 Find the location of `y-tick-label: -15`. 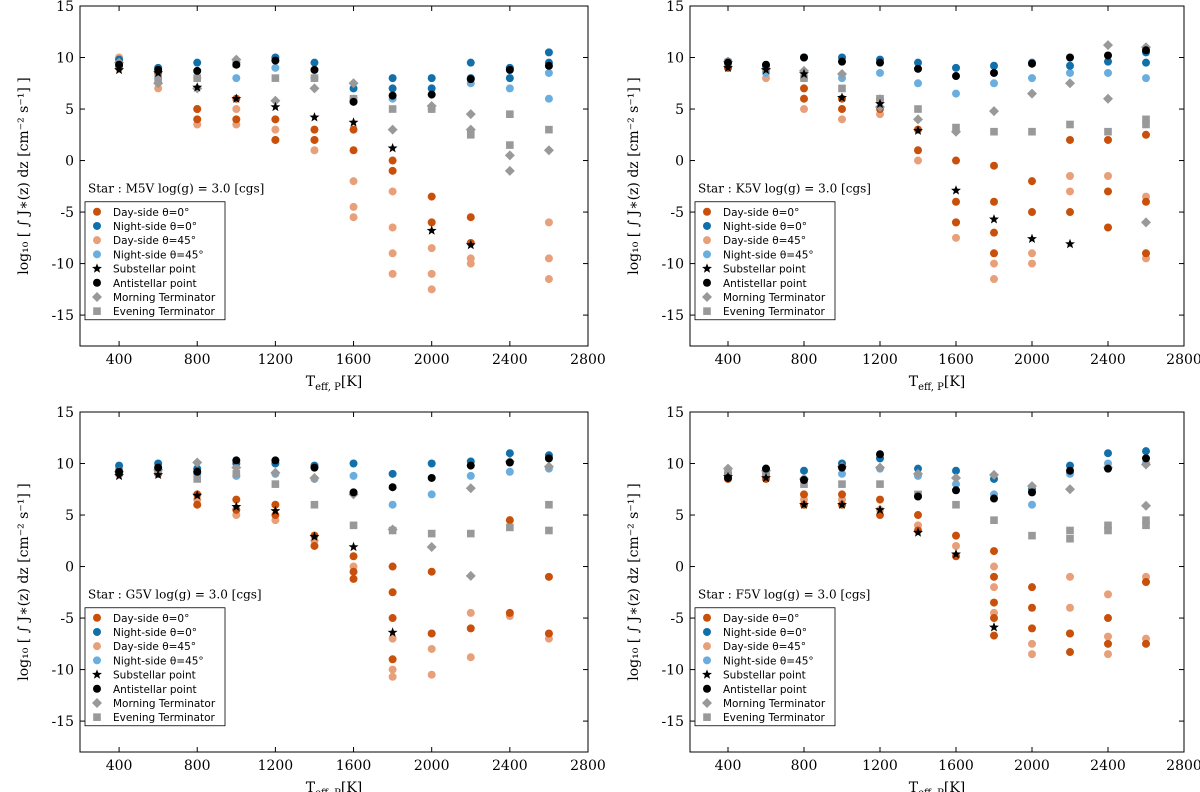

y-tick-label: -15 is located at coordinates (62, 722).